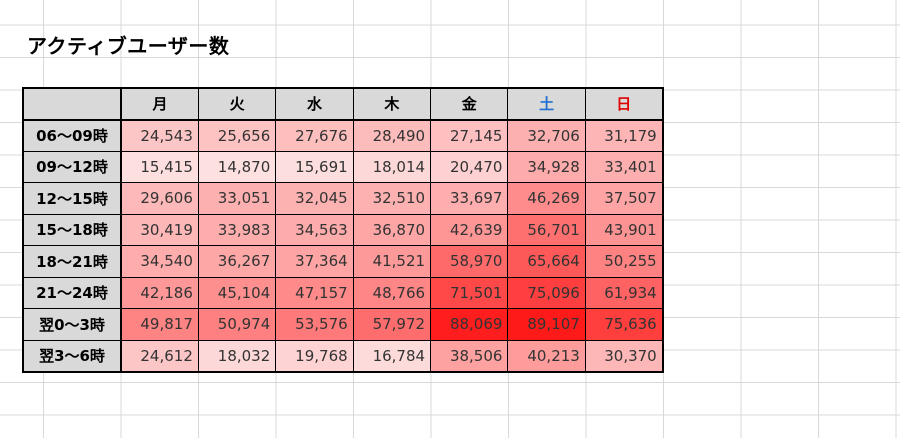 Image resolution: width=900 pixels, height=438 pixels. What do you see at coordinates (624, 292) in the screenshot?
I see `value-cell: 61,934` at bounding box center [624, 292].